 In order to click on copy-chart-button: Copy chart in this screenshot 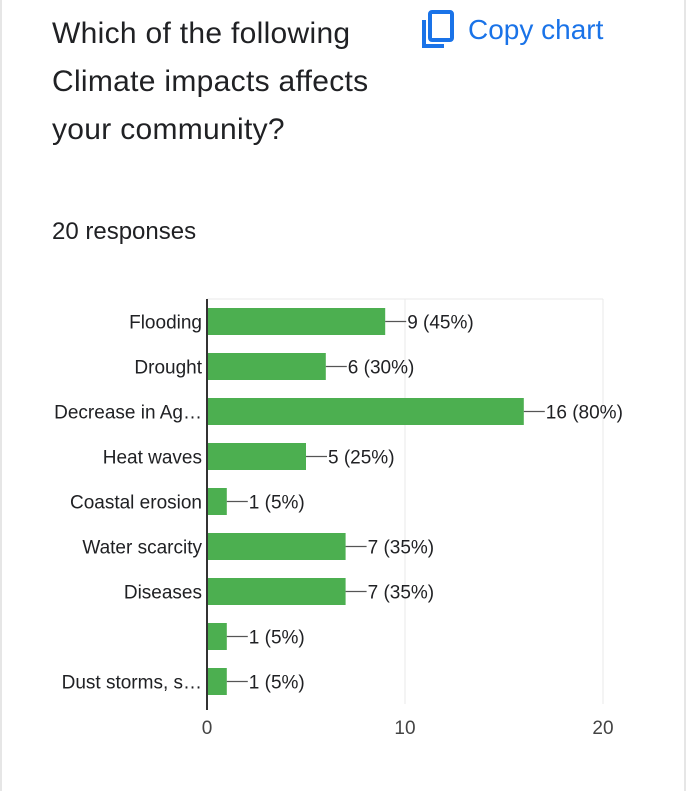, I will do `click(511, 30)`.